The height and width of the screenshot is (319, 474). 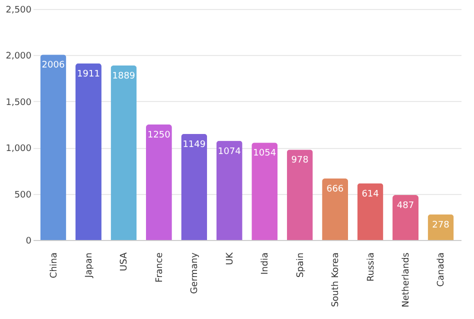 I want to click on y-tick-label: 1,500, so click(x=19, y=103).